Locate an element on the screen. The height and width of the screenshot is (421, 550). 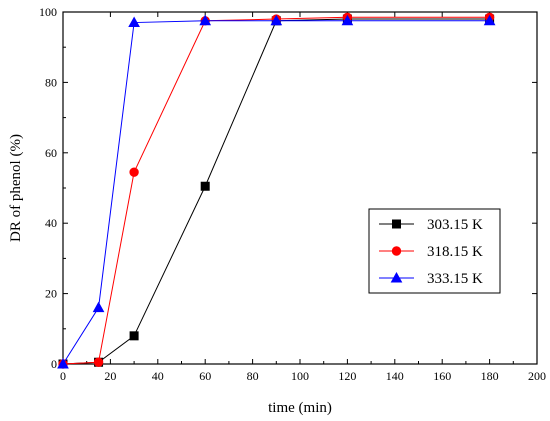
x-tick-label: 140 is located at coordinates (395, 376).